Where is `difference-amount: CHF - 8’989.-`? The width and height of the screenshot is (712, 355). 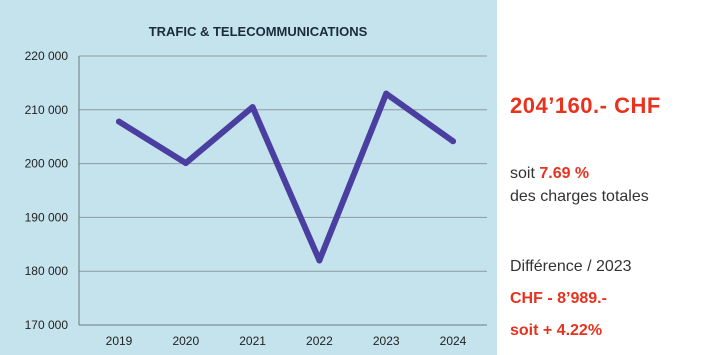 difference-amount: CHF - 8’989.- is located at coordinates (558, 298).